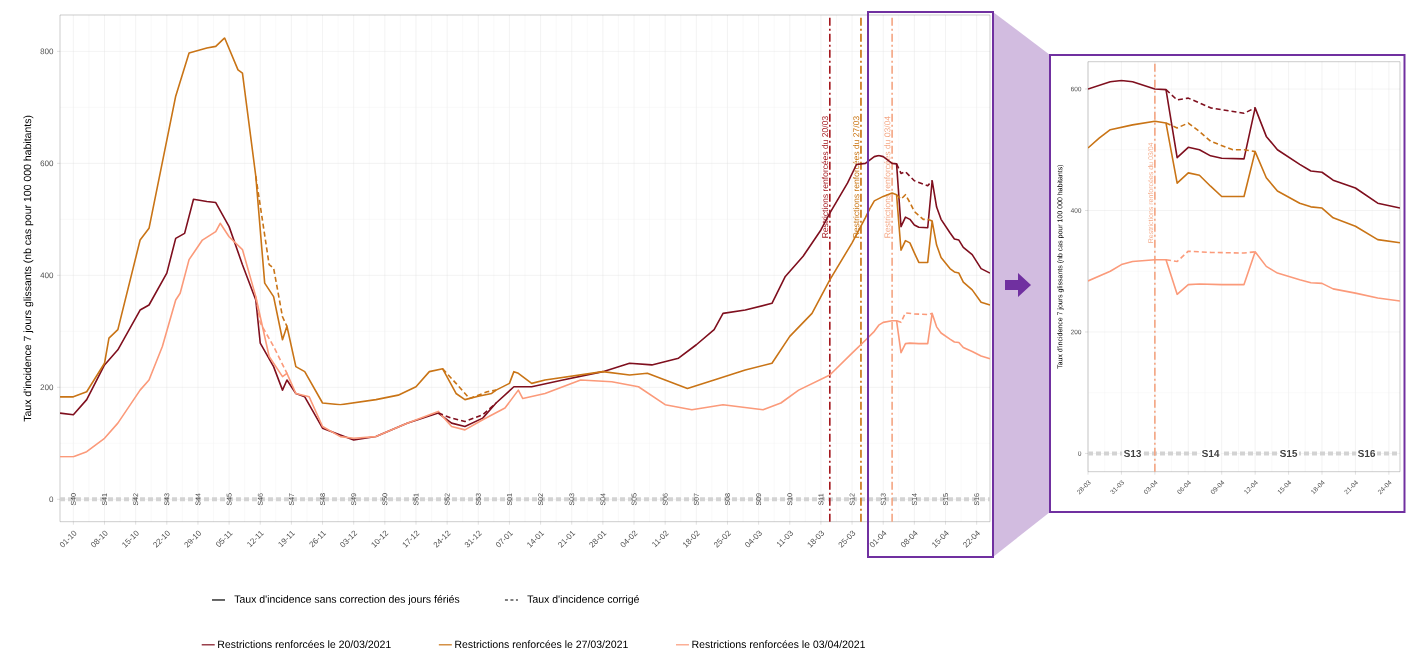  Describe the element at coordinates (825, 177) in the screenshot. I see `ref-line-label: Restrictions renforcées du 20/03` at that location.